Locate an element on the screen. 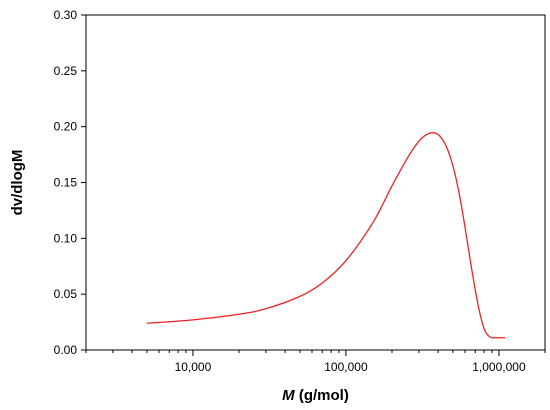 This screenshot has width=550, height=410. x-tick-label: 10,000 is located at coordinates (193, 367).